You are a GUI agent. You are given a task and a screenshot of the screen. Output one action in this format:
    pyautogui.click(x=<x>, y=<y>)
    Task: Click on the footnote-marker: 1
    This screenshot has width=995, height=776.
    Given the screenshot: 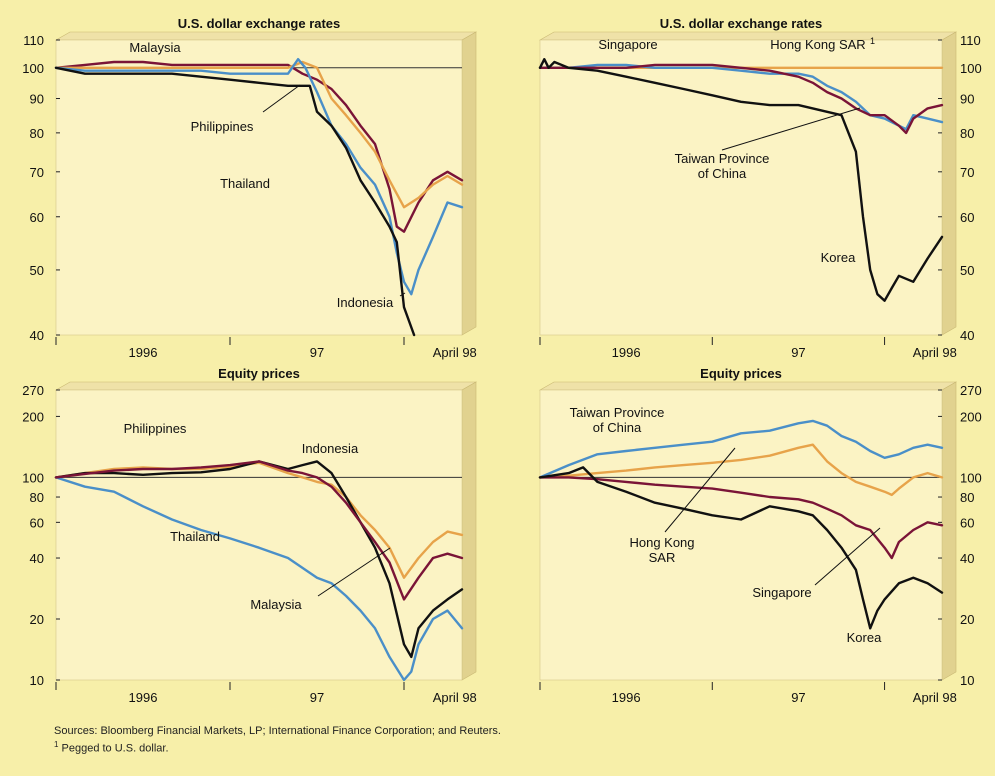 What is the action you would take?
    pyautogui.click(x=56, y=744)
    